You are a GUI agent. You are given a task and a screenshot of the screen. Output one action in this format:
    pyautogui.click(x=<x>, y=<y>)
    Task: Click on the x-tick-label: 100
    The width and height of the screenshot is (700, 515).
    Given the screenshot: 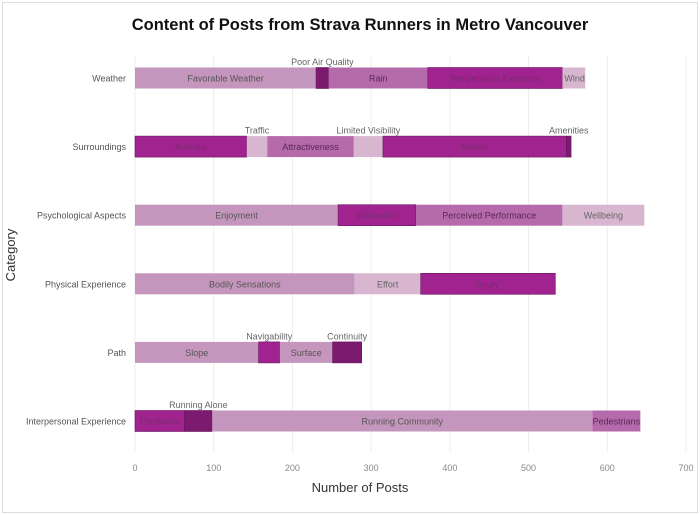 What is the action you would take?
    pyautogui.click(x=213, y=468)
    